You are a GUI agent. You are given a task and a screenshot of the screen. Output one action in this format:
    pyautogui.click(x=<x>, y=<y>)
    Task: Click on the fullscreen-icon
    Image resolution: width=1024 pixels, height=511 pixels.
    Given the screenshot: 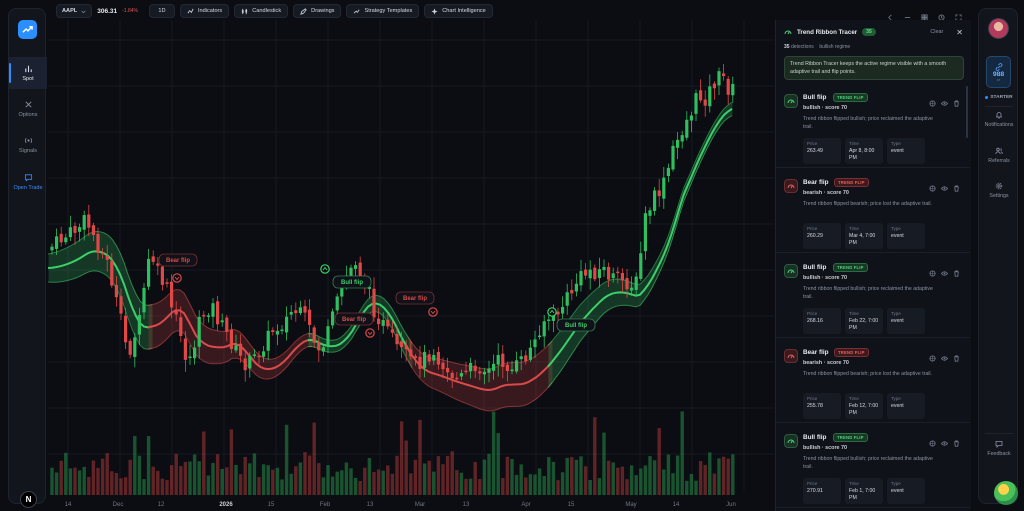 What is the action you would take?
    pyautogui.click(x=958, y=14)
    